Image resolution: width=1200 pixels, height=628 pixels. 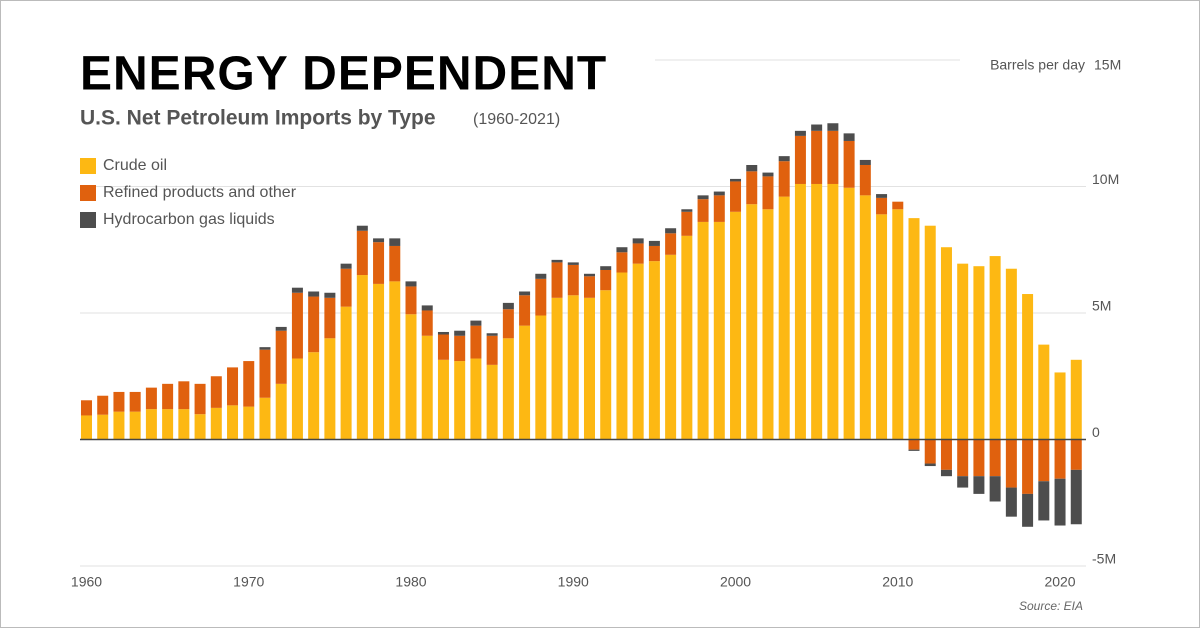 What do you see at coordinates (410, 582) in the screenshot?
I see `x-tick-label: 1980` at bounding box center [410, 582].